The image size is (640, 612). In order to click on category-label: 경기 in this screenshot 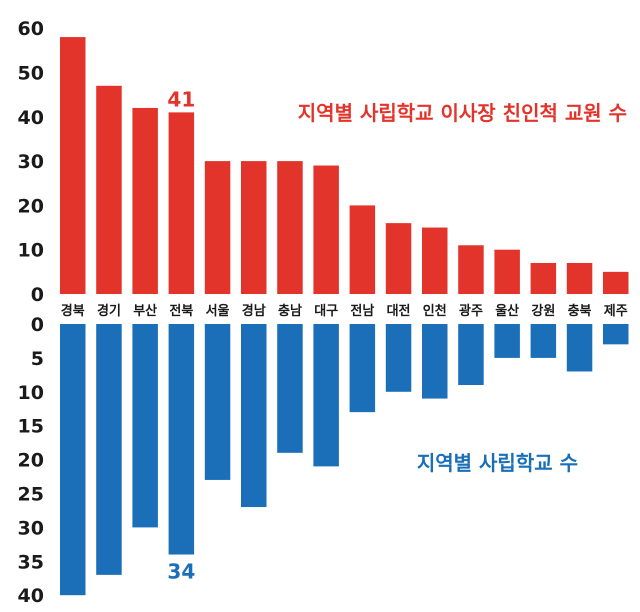, I will do `click(109, 311)`.